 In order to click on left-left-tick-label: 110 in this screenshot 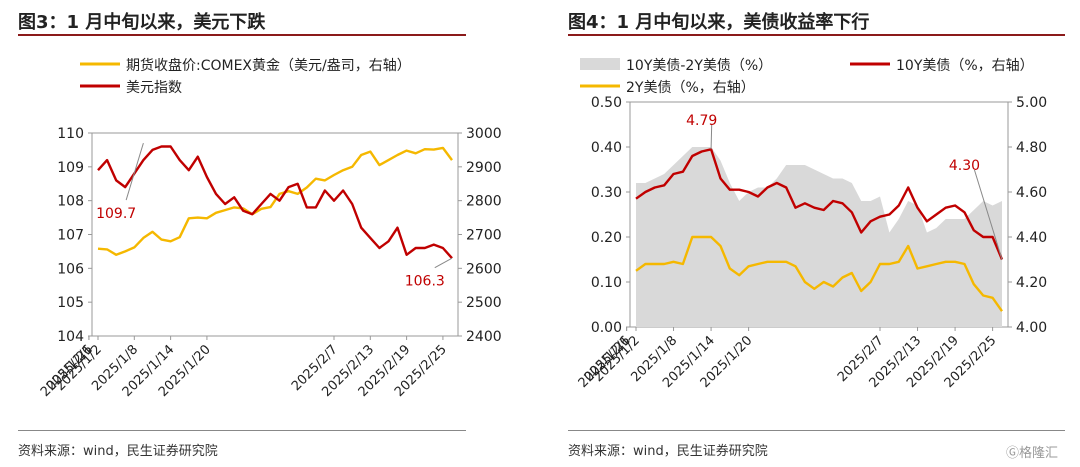, I will do `click(70, 134)`.